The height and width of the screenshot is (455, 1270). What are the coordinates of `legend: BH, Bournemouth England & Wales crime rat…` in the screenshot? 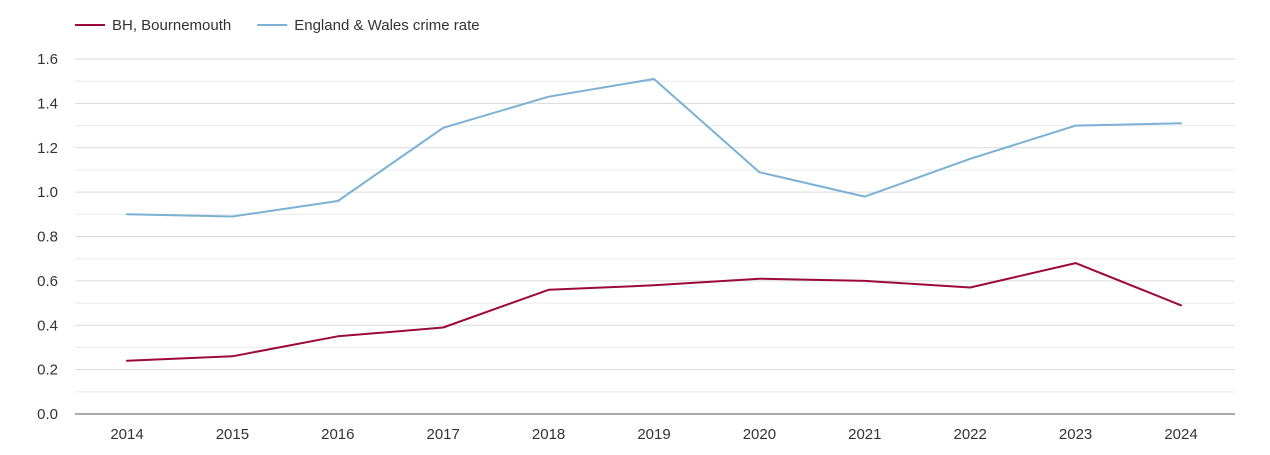 It's located at (277, 25).